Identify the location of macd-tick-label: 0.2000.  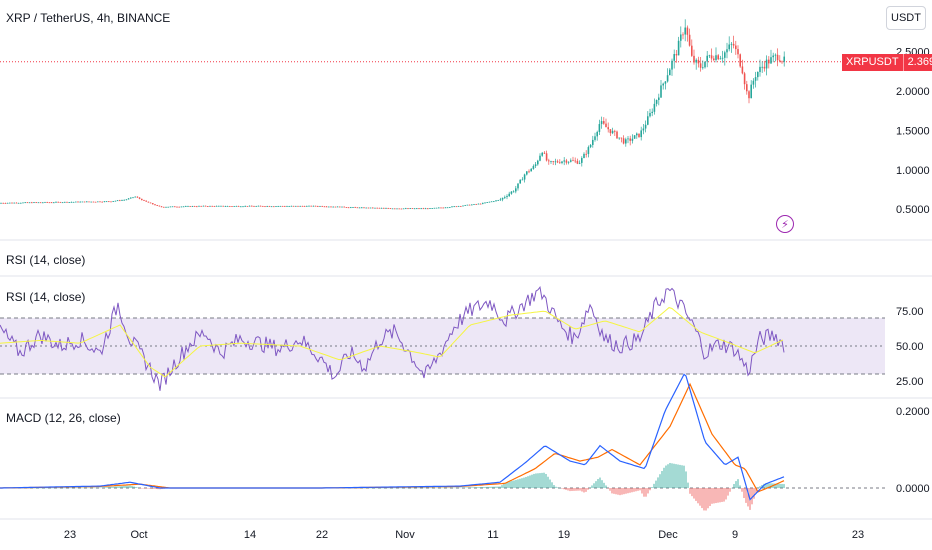
(913, 412).